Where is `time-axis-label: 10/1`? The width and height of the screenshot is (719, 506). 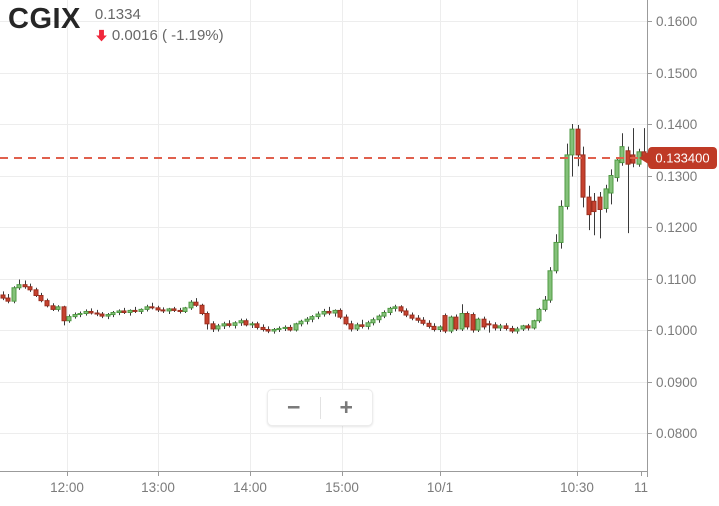 time-axis-label: 10/1 is located at coordinates (440, 487).